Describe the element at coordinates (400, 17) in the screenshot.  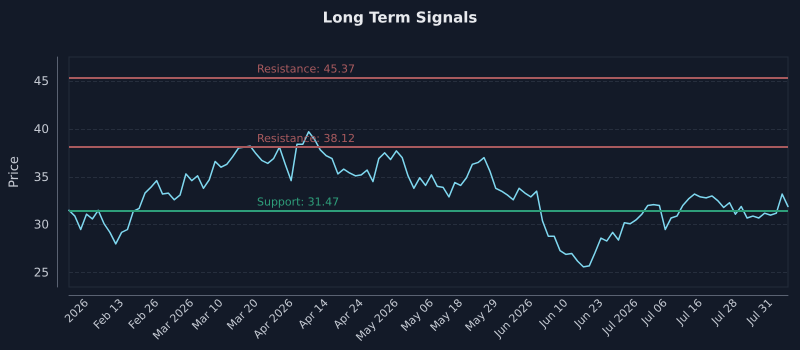
I see `chart-title: Long Term Signals` at that location.